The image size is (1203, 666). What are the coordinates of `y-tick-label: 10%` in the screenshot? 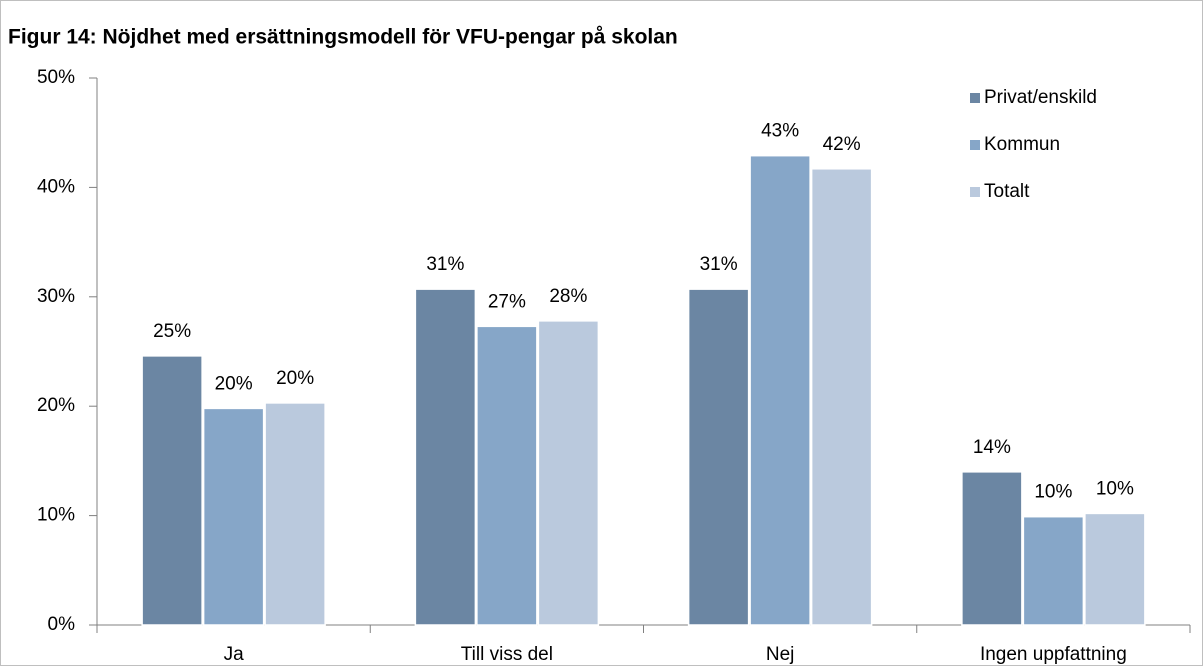 It's located at (56, 515).